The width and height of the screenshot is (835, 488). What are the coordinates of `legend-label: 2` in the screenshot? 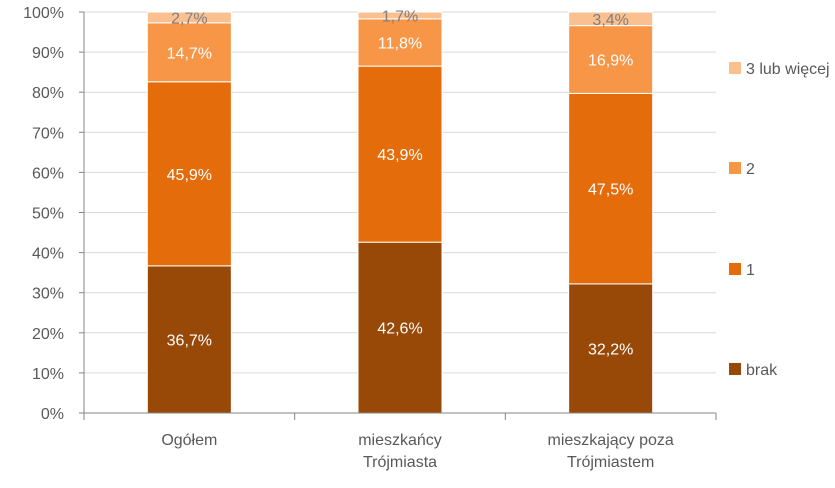 It's located at (750, 169).